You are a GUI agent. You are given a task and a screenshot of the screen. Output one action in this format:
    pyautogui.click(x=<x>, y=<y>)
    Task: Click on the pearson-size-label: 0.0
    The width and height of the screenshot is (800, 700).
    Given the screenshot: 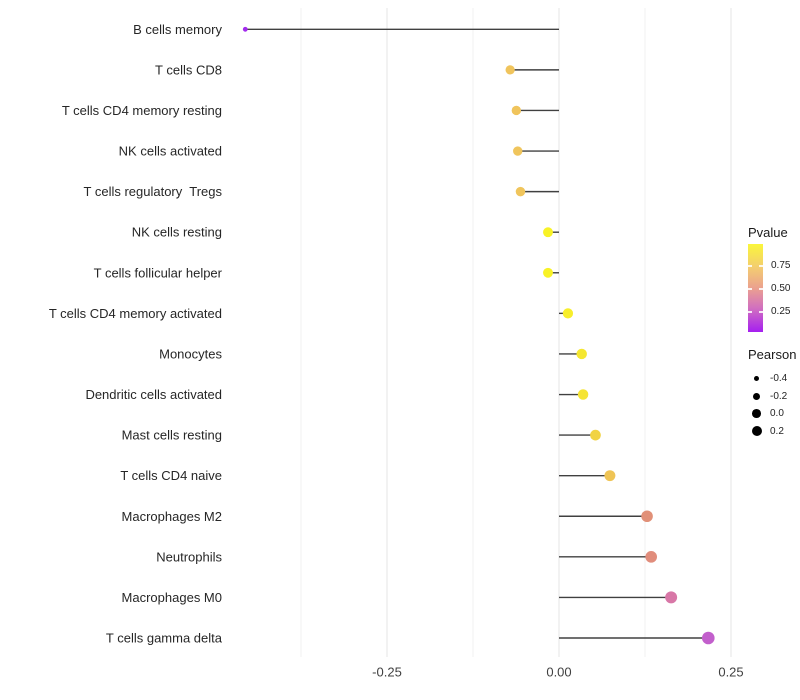 What is the action you would take?
    pyautogui.click(x=777, y=414)
    